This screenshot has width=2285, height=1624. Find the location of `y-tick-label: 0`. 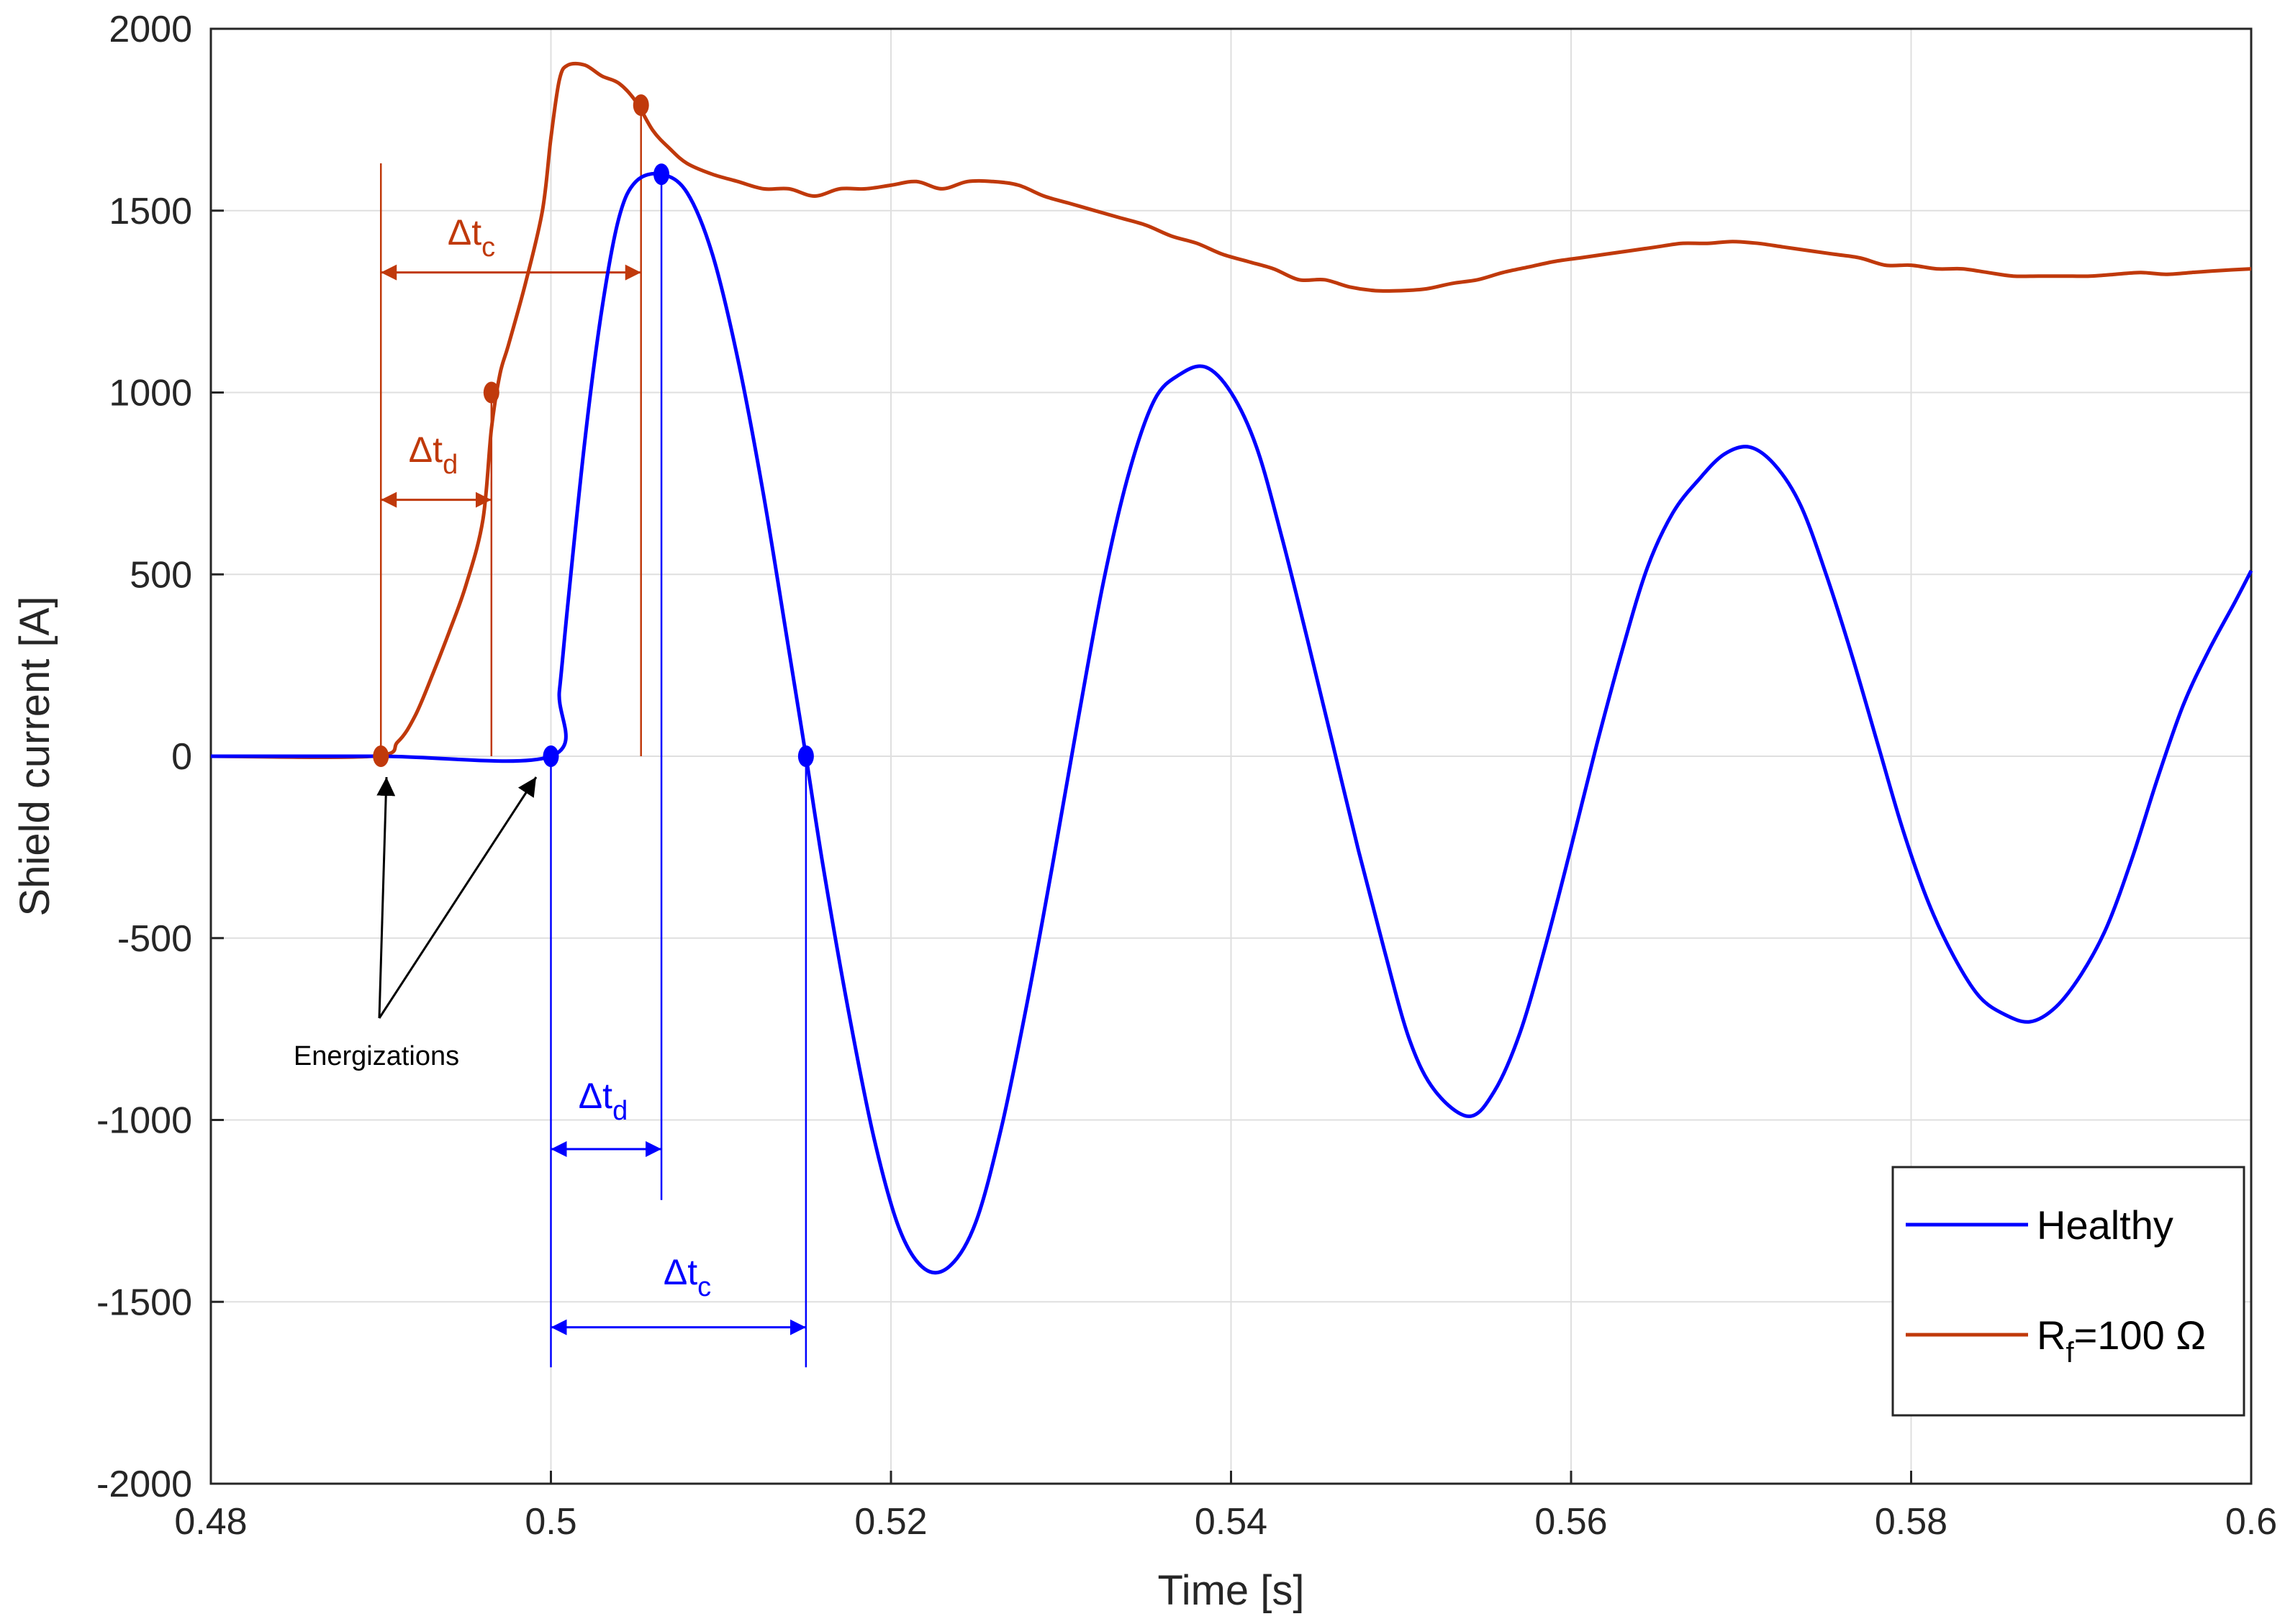

y-tick-label: 0 is located at coordinates (181, 757).